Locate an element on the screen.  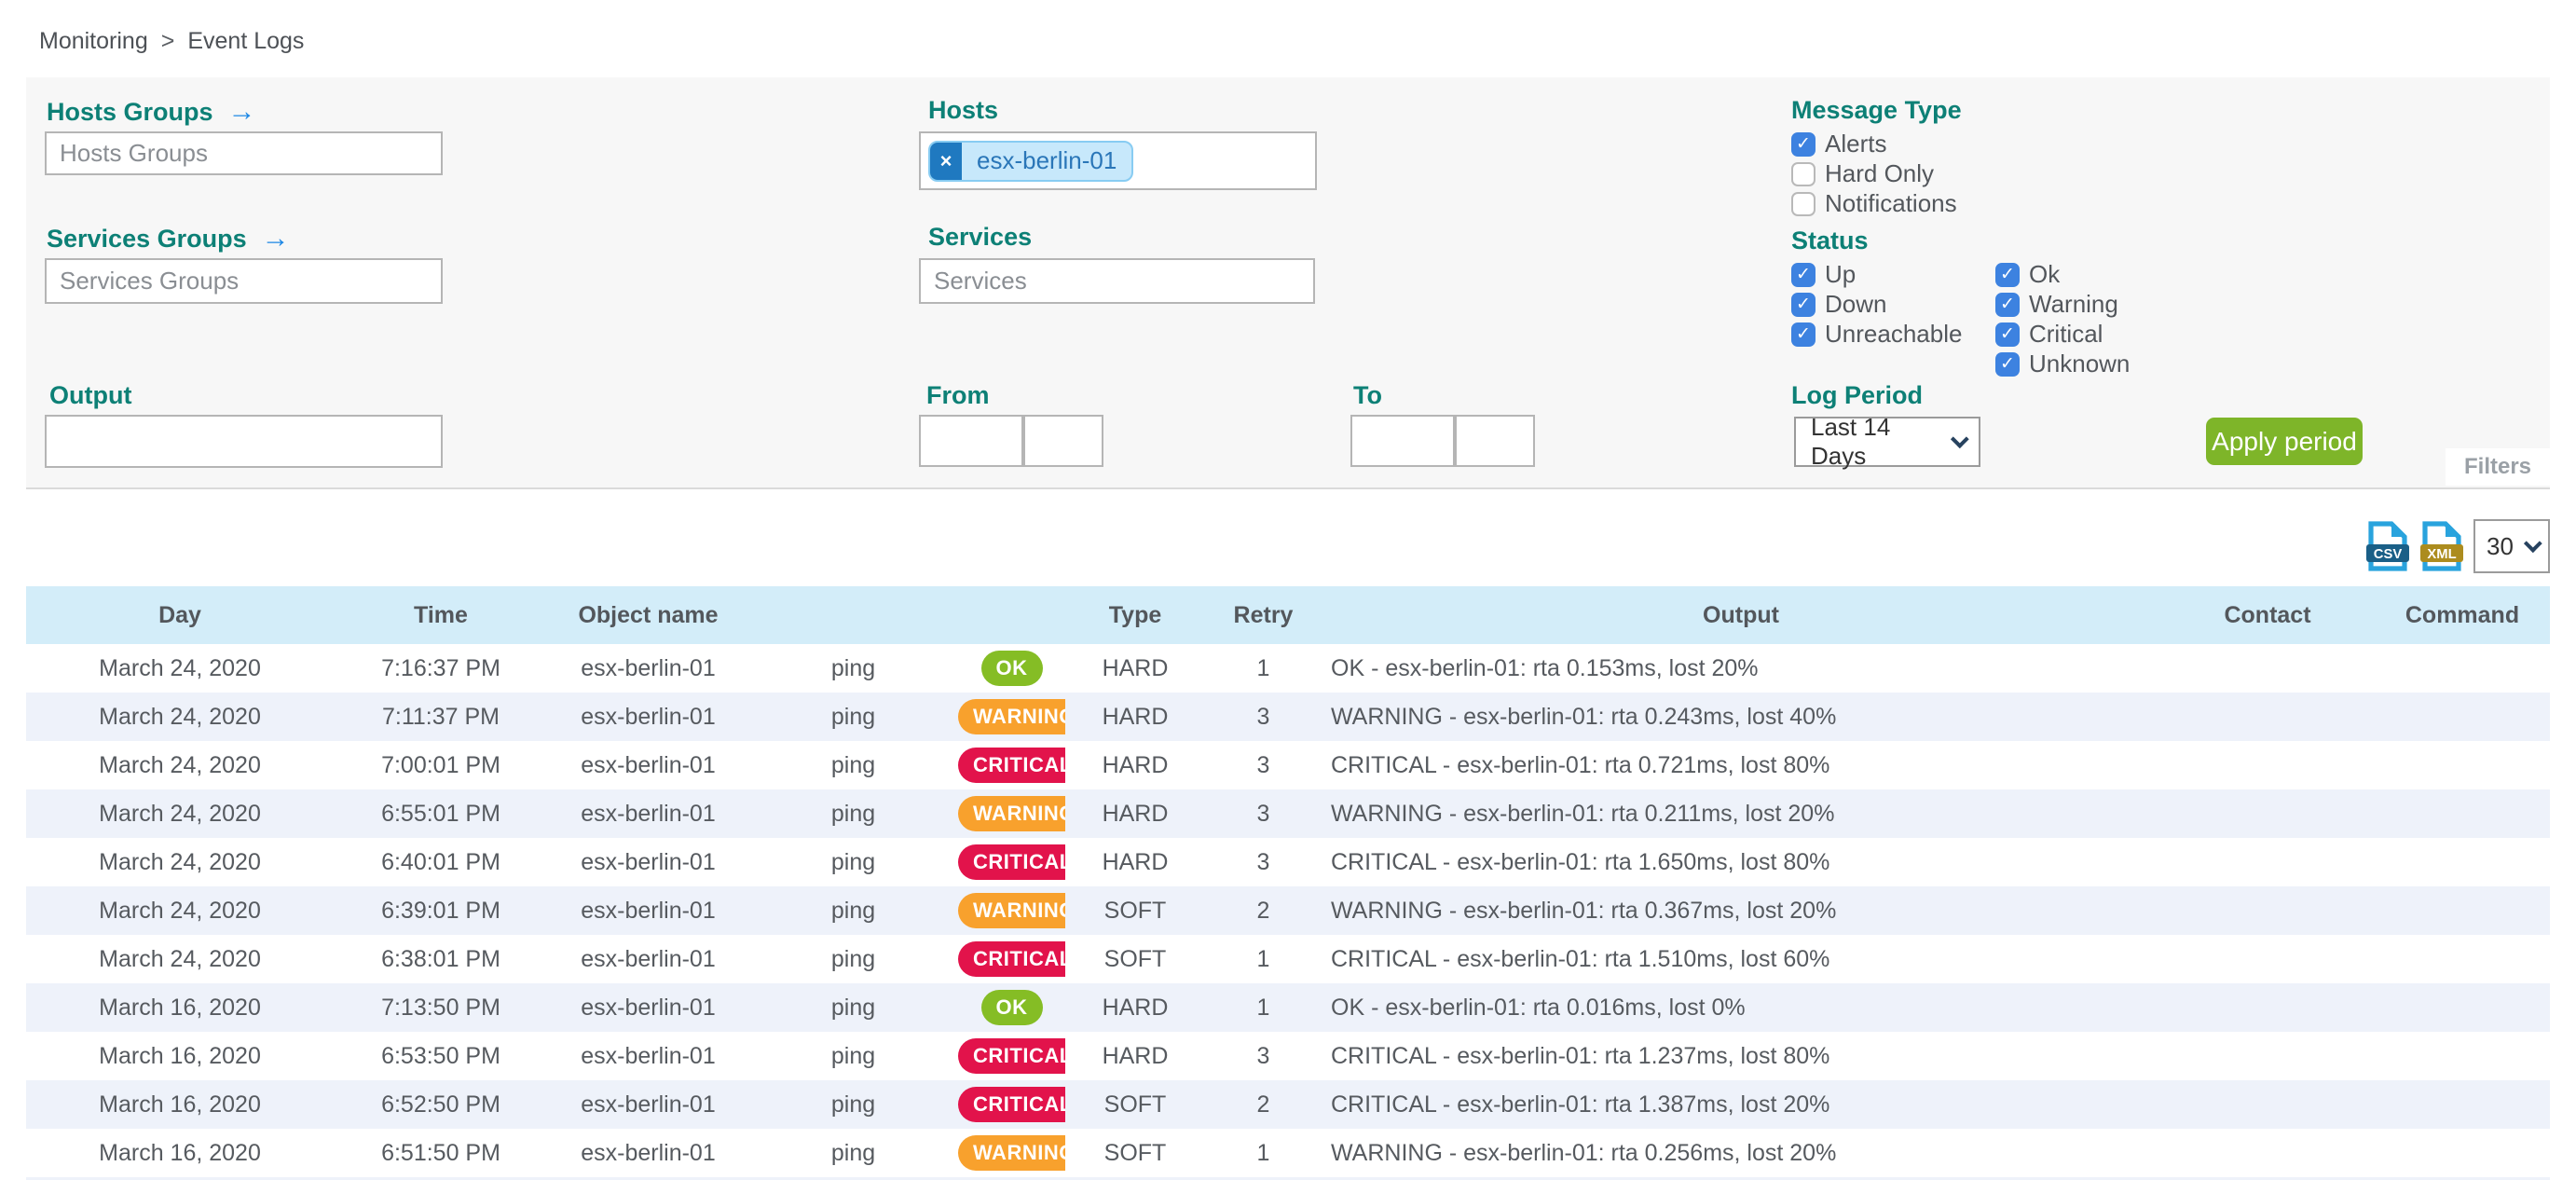
checkbox-label: Unreachable is located at coordinates (1894, 334).